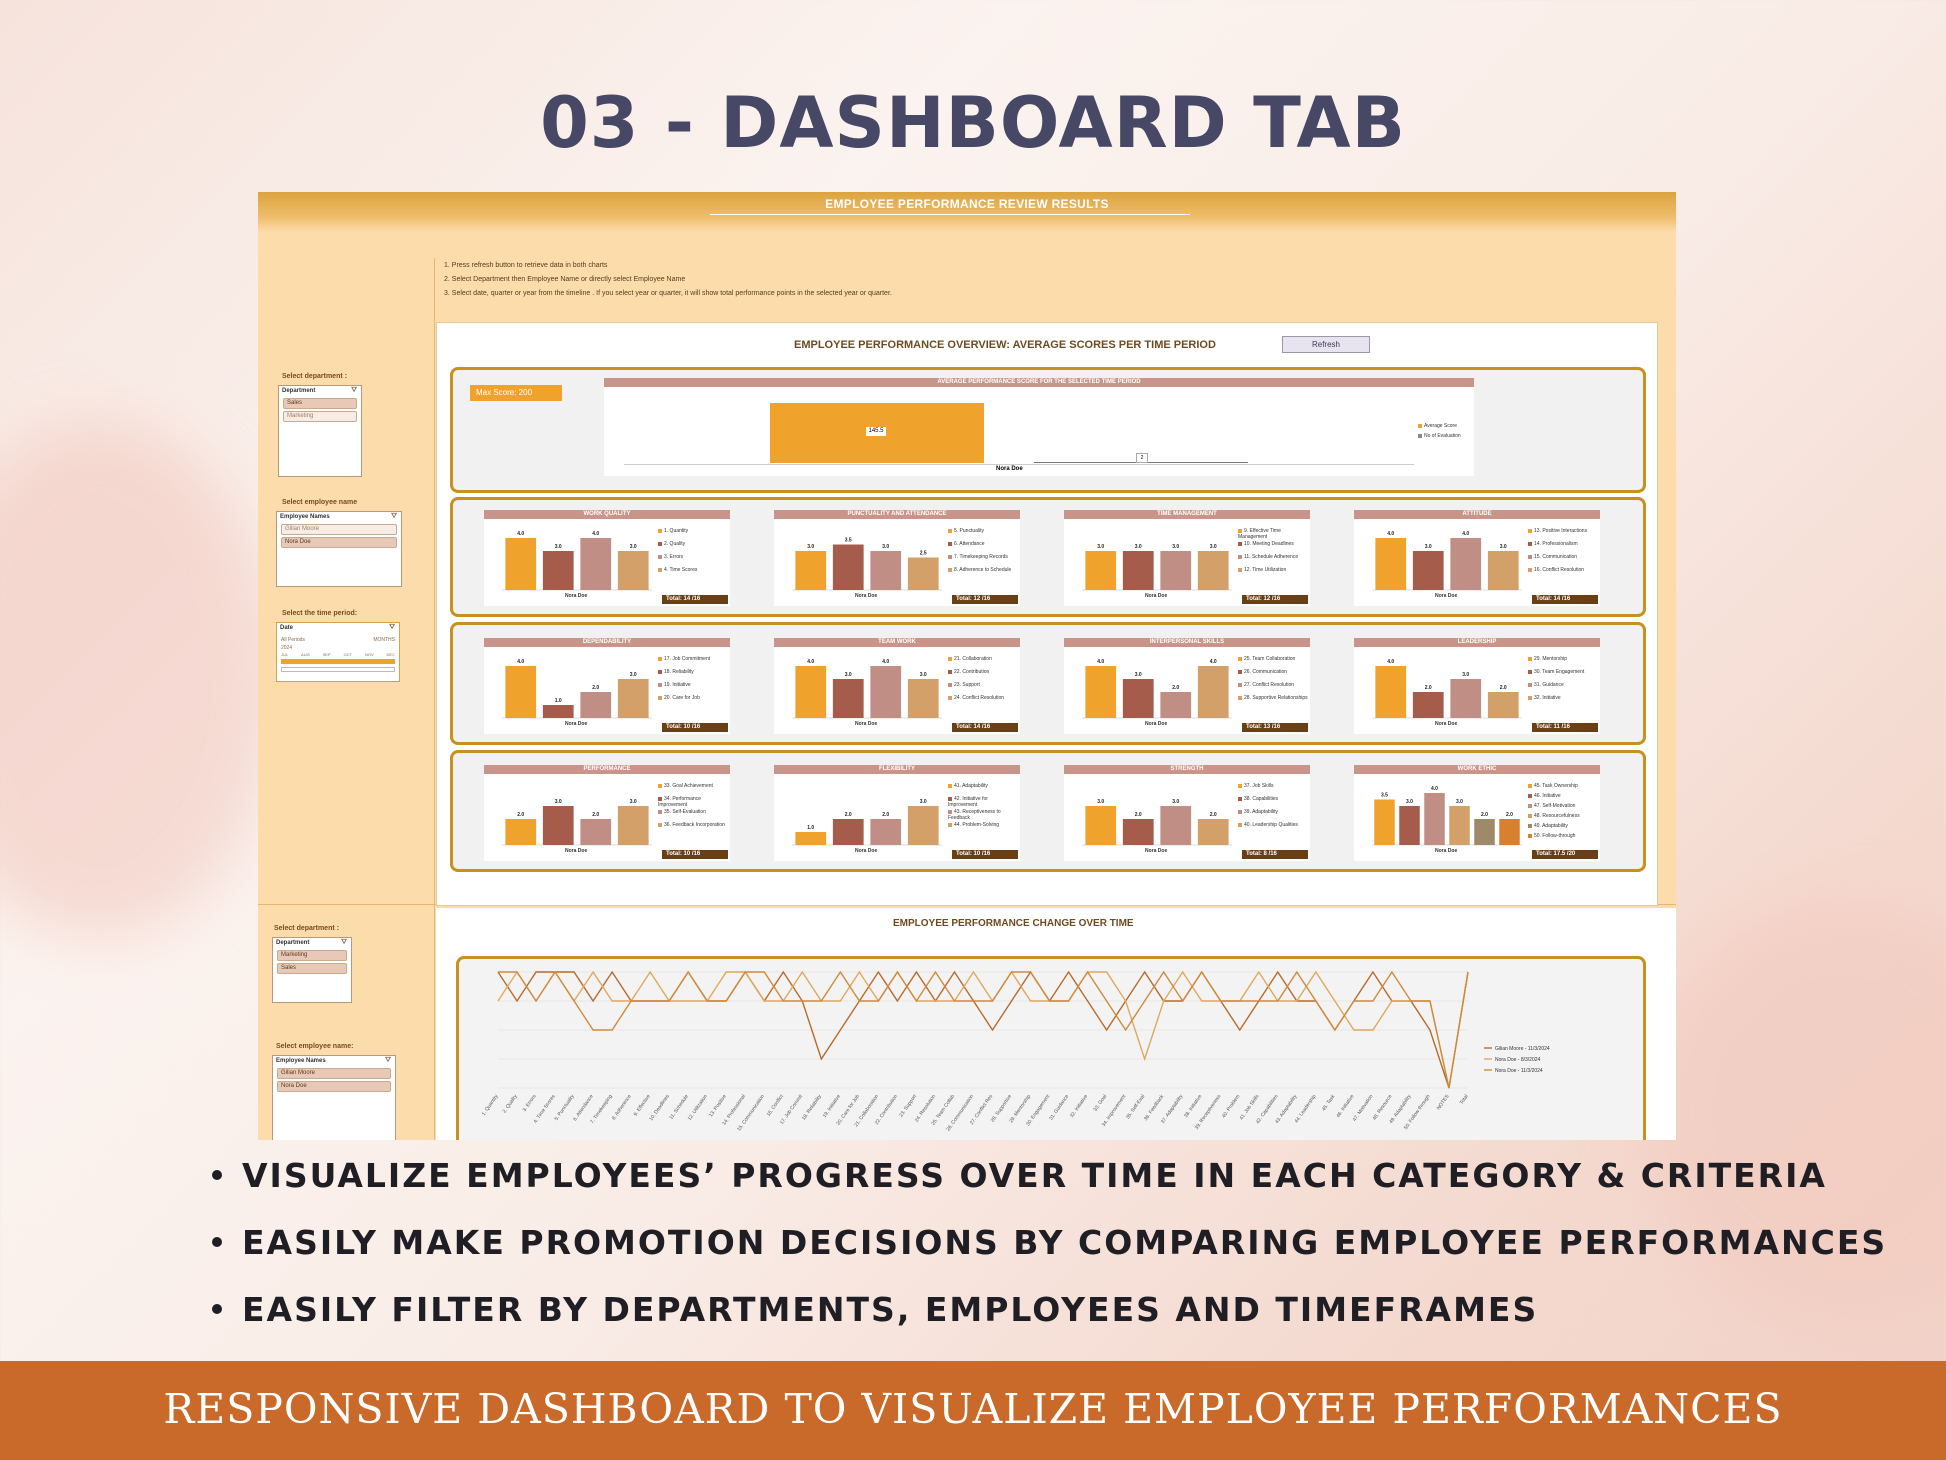 This screenshot has height=1460, width=1946. I want to click on month-label: SEP, so click(326, 654).